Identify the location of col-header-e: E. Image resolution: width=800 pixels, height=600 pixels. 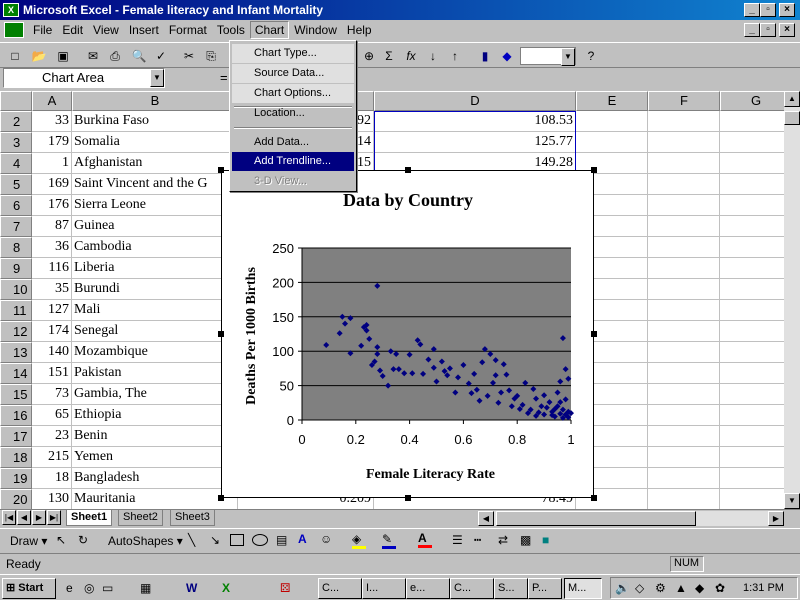
(612, 101).